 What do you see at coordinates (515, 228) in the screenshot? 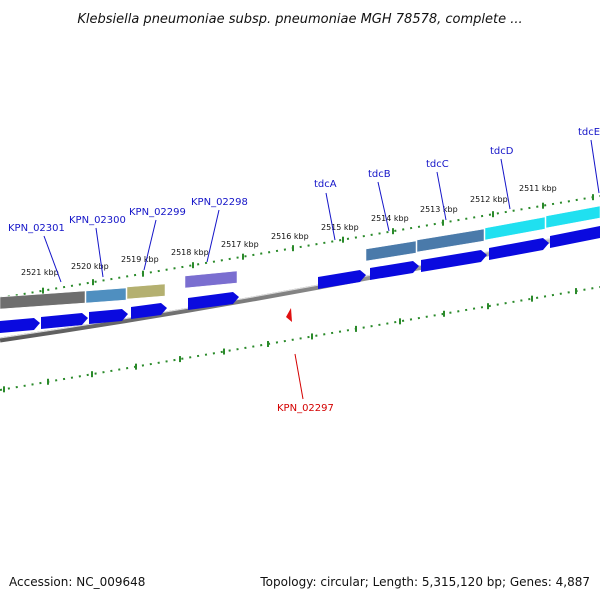
I see `feature-block-tdcd` at bounding box center [515, 228].